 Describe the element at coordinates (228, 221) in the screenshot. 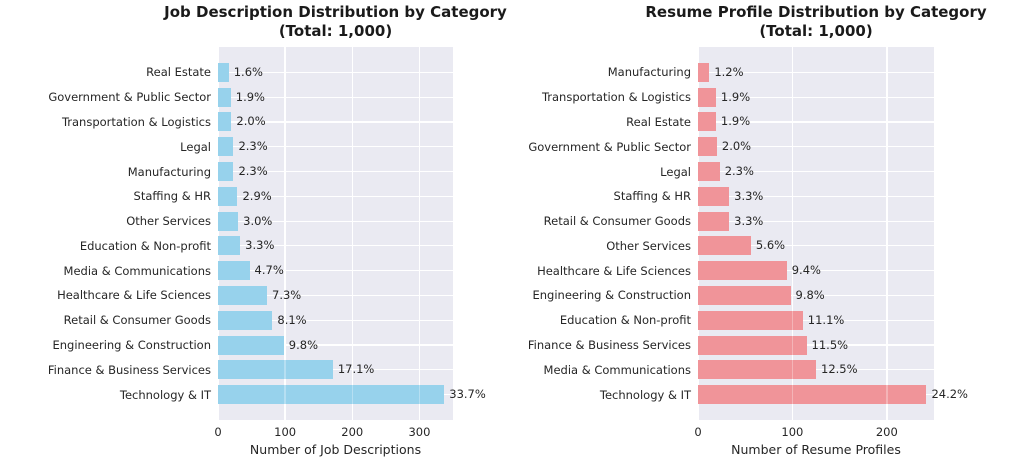

I see `bar-other-services` at that location.